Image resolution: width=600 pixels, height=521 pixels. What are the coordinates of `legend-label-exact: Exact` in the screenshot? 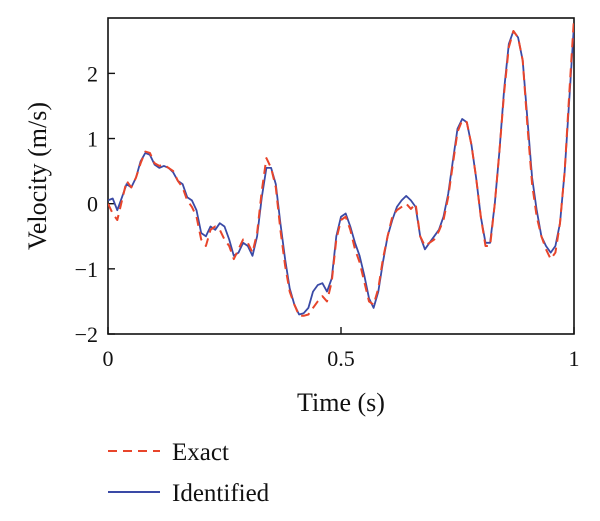 It's located at (200, 452).